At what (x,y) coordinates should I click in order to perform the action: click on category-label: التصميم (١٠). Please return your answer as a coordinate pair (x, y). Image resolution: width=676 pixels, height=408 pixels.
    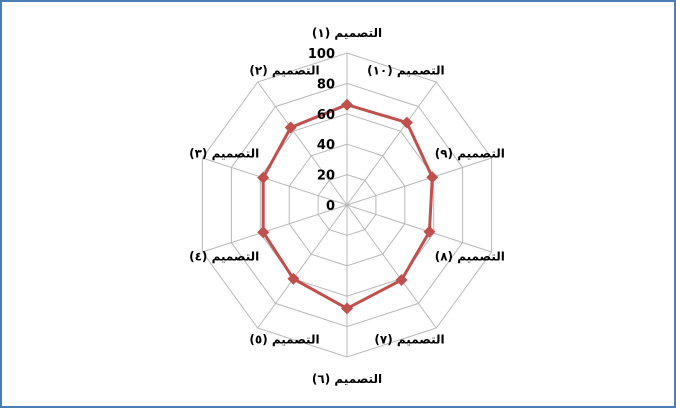
    Looking at the image, I should click on (406, 71).